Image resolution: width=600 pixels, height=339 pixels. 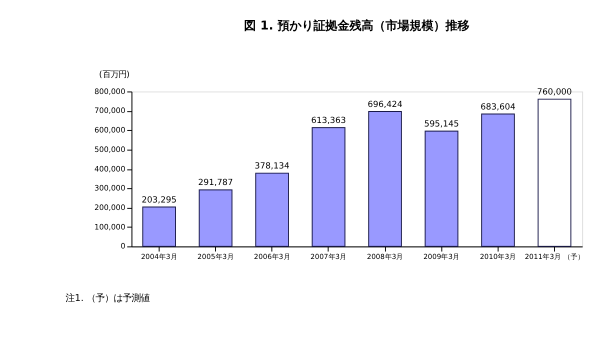 I want to click on y-tick-label: 700,000, so click(x=110, y=111).